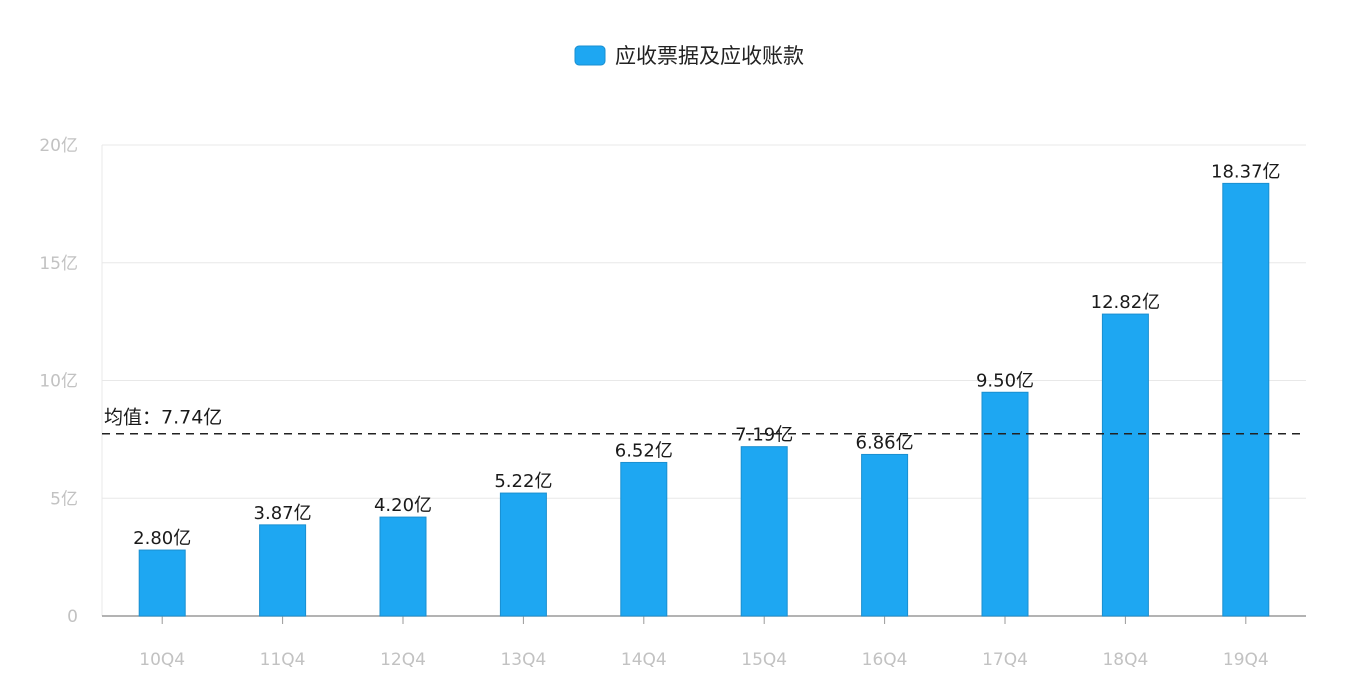 The width and height of the screenshot is (1346, 676). Describe the element at coordinates (163, 418) in the screenshot. I see `mean-label: 均值：7.74亿` at that location.